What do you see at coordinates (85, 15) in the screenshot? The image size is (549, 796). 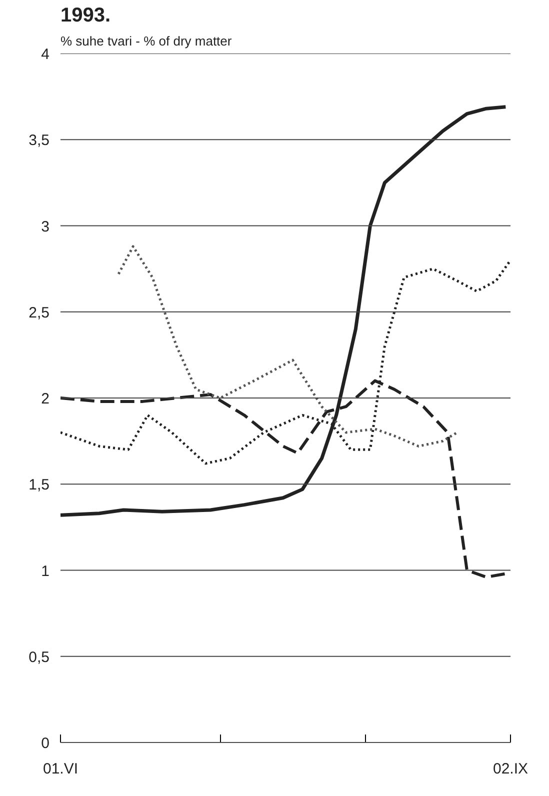 I see `chart-title: 1993.` at bounding box center [85, 15].